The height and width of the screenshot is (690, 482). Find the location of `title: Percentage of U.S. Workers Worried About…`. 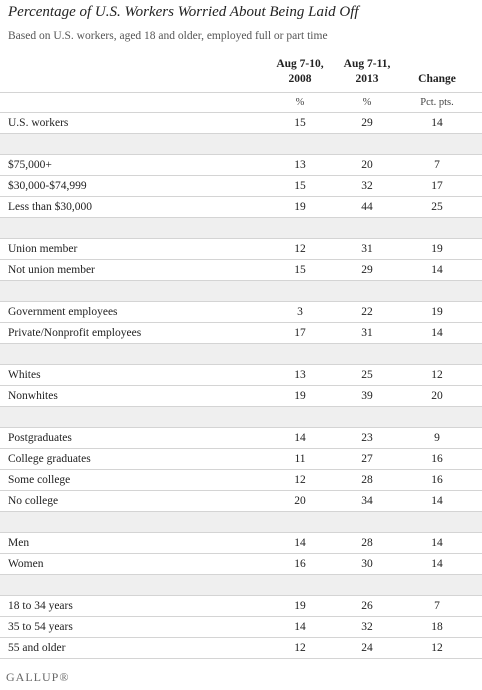

title: Percentage of U.S. Workers Worried About… is located at coordinates (183, 12).